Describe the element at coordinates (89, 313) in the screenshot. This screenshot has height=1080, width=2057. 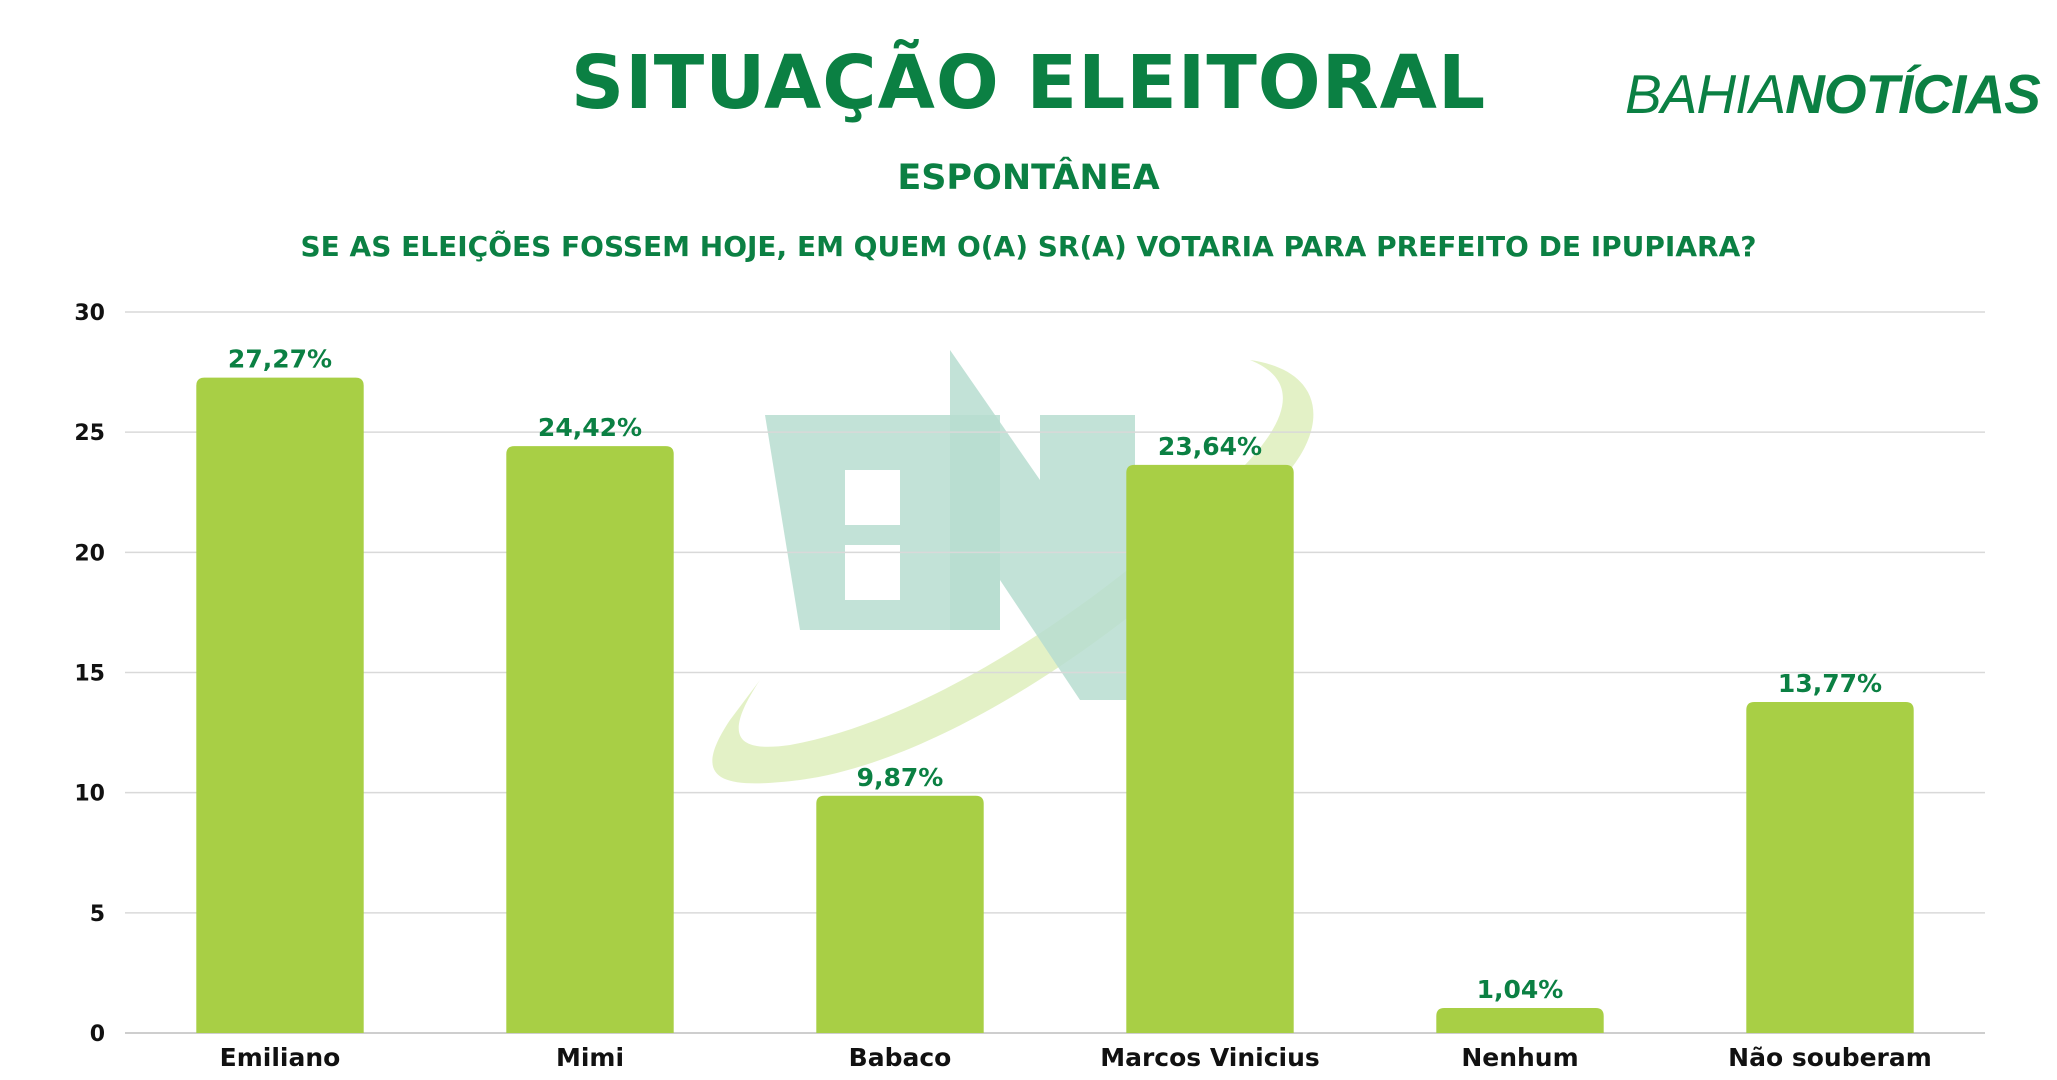
I see `y-tick-label: 30` at that location.